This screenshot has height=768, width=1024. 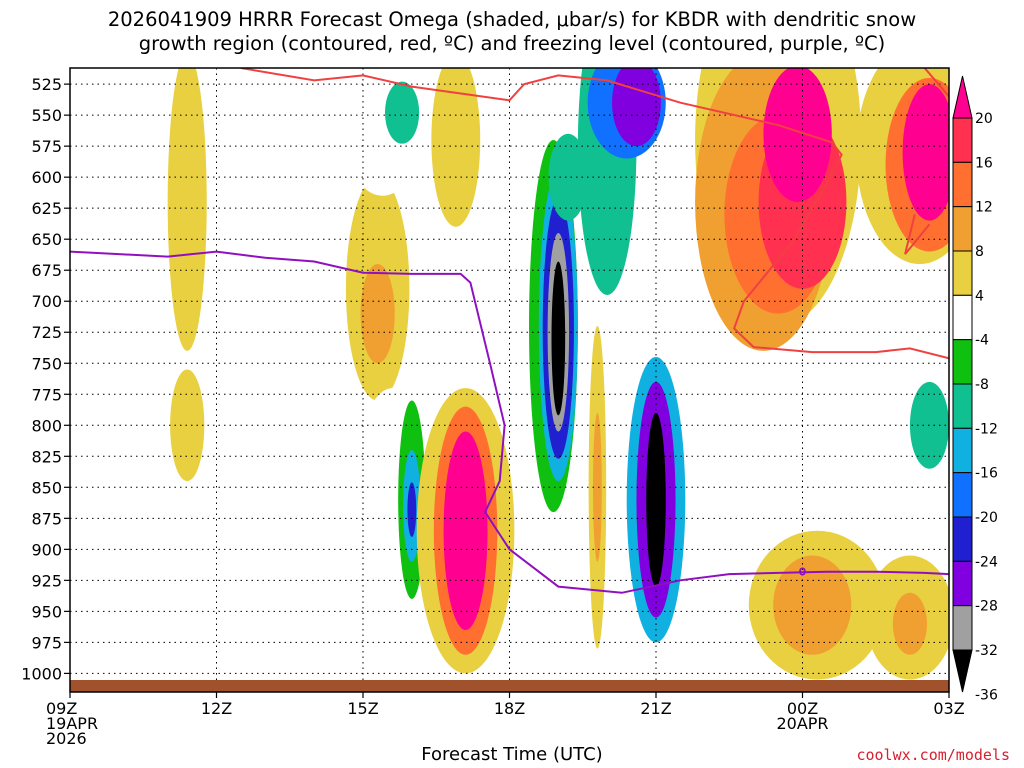 What do you see at coordinates (46, 208) in the screenshot?
I see `y-tick-label: 625` at bounding box center [46, 208].